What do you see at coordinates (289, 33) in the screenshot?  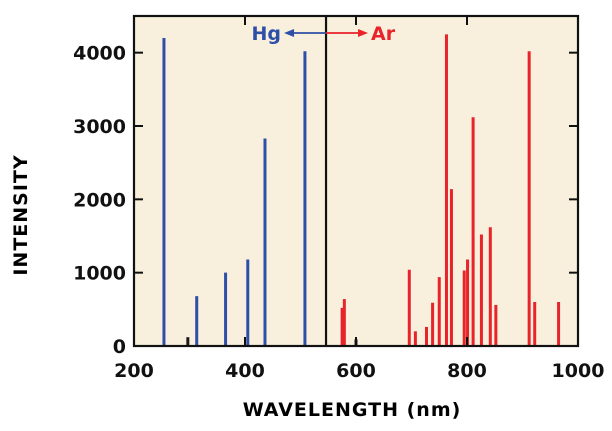 I see `arrow-left-head-icon` at bounding box center [289, 33].